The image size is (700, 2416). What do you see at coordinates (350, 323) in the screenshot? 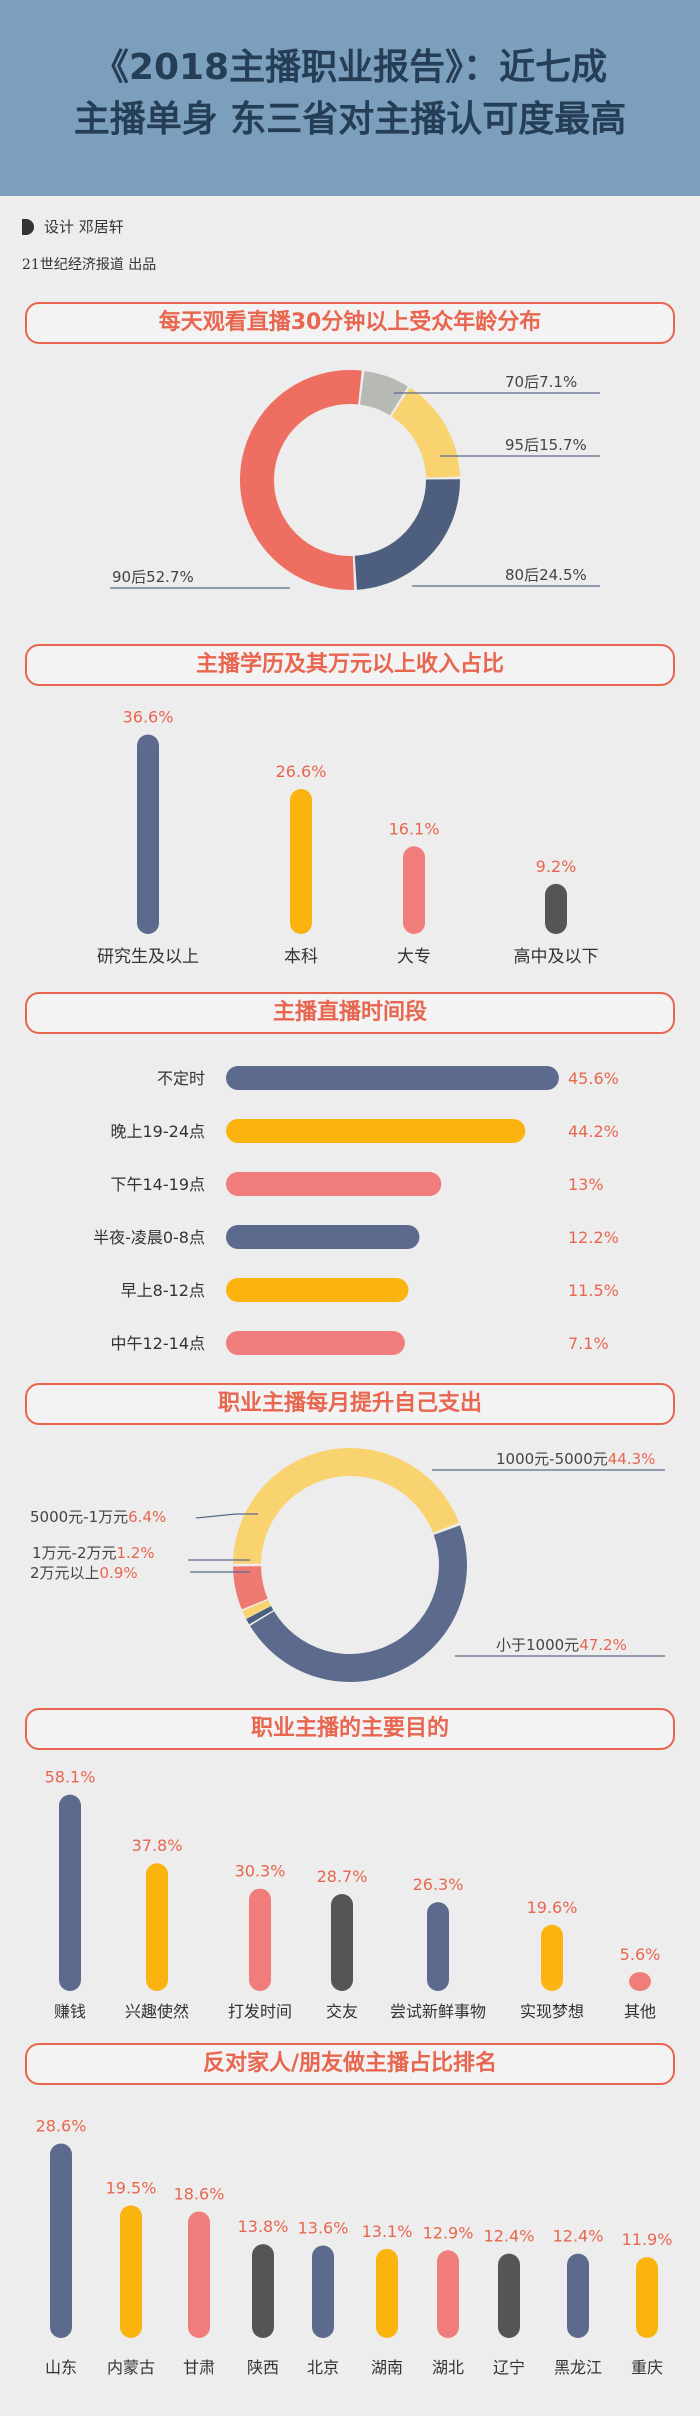
I see `section-title-age: 每天观看直播30分钟以上受众年龄分布` at bounding box center [350, 323].